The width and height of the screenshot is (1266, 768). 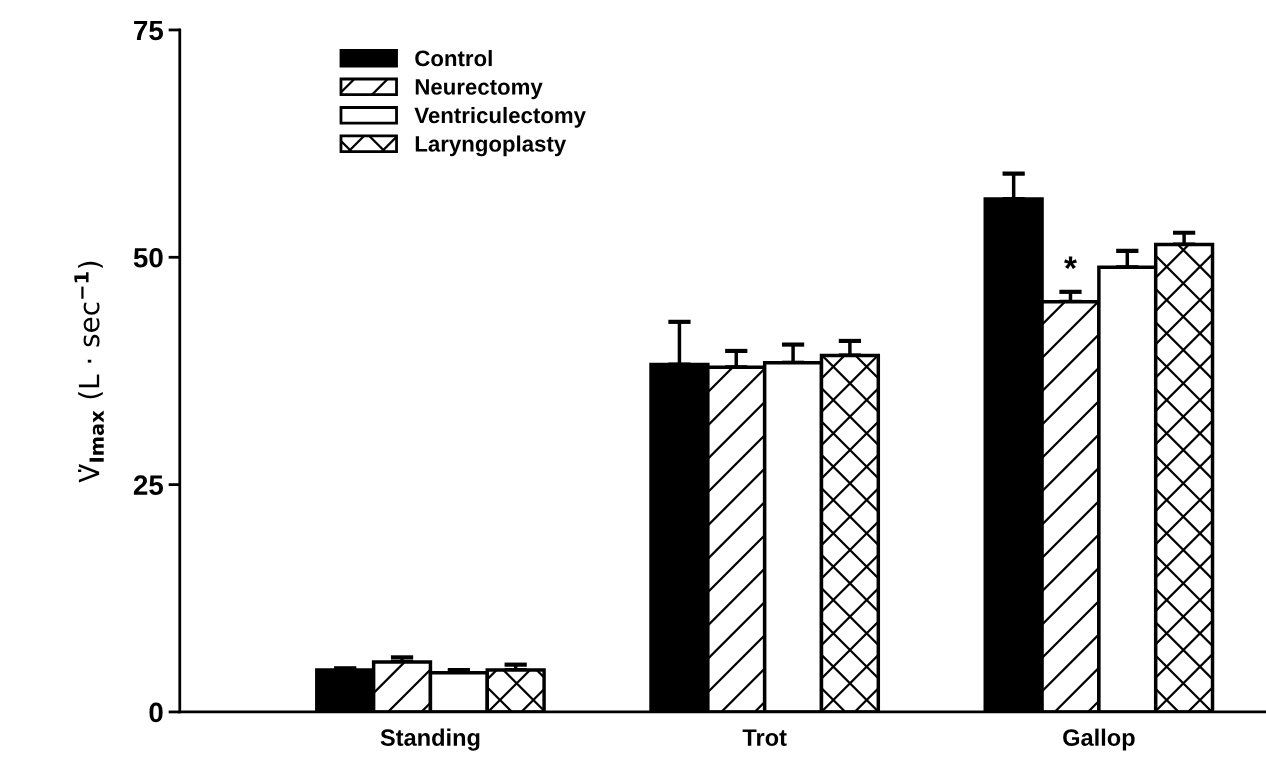 I want to click on x-tick-label: Standing, so click(x=430, y=739).